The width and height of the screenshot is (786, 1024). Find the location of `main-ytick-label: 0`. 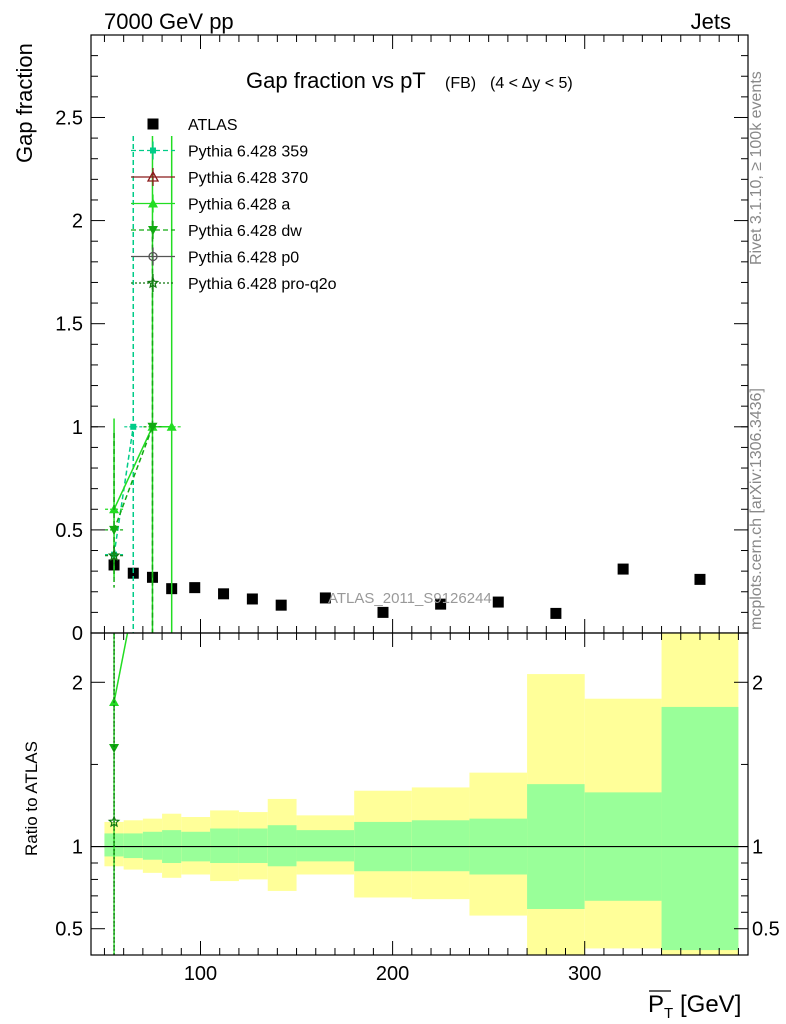

main-ytick-label: 0 is located at coordinates (77, 634).